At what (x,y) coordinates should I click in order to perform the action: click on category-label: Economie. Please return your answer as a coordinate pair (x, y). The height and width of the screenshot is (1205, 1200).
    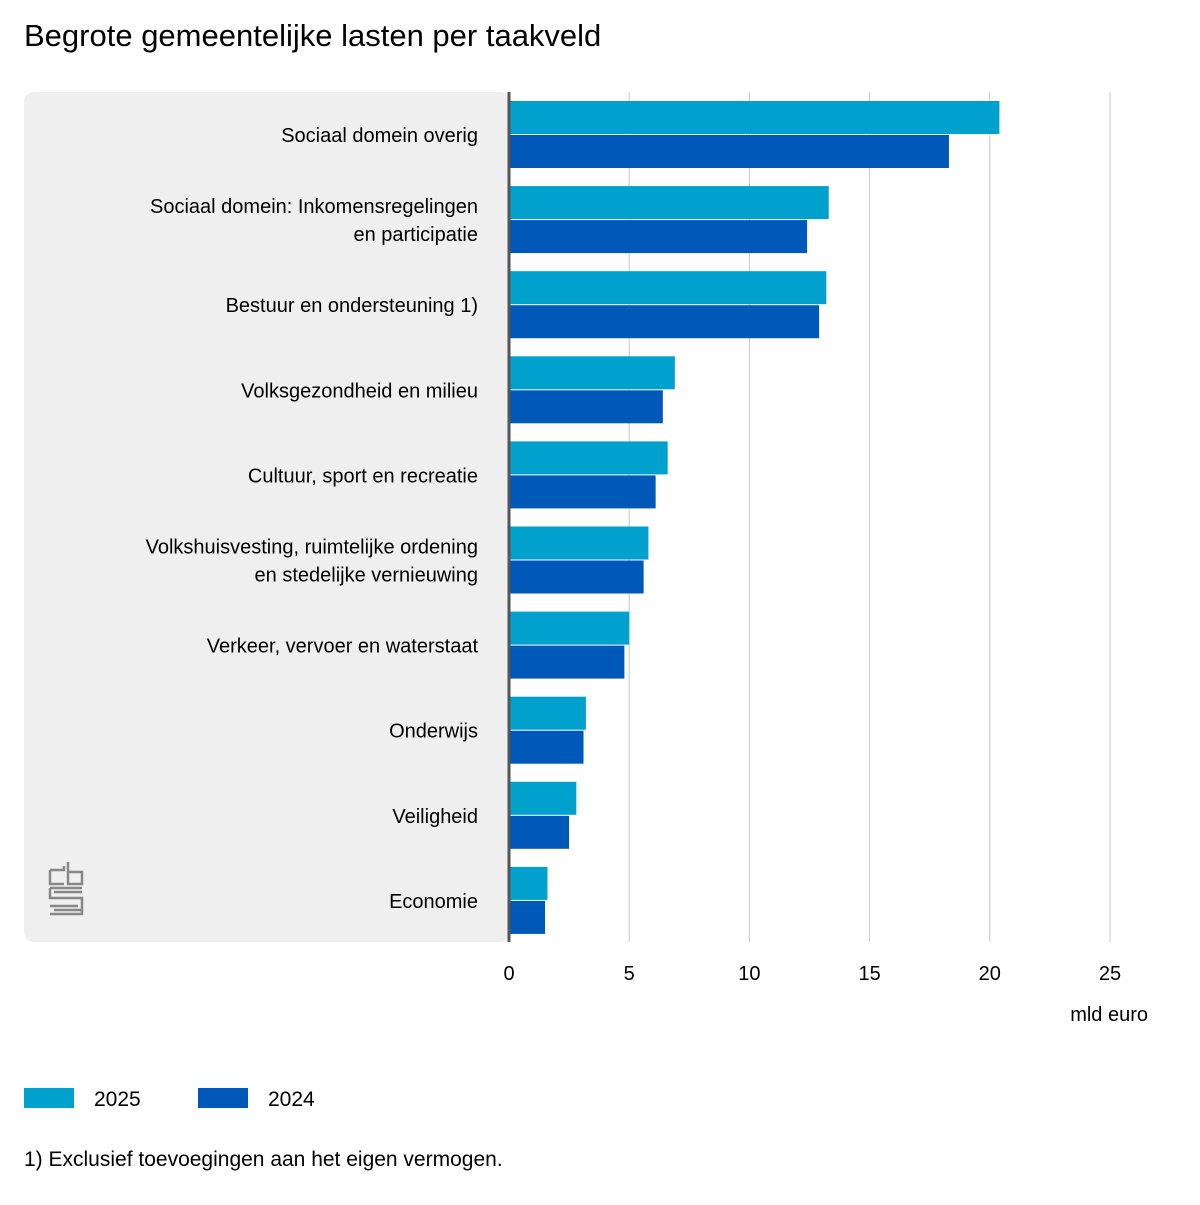
    Looking at the image, I should click on (433, 902).